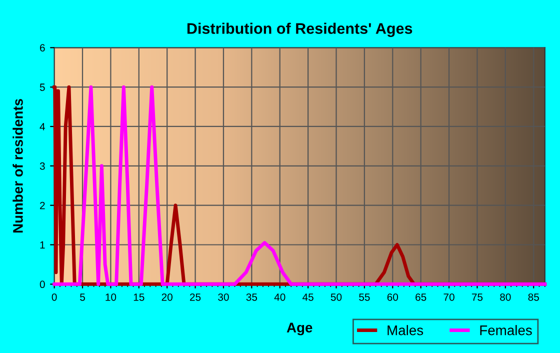 The height and width of the screenshot is (353, 560). What do you see at coordinates (42, 87) in the screenshot?
I see `y-tick-label: 5` at bounding box center [42, 87].